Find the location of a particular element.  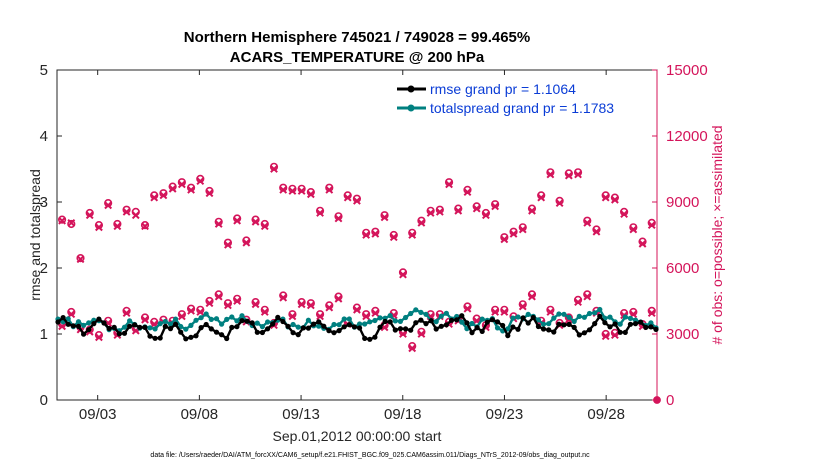

left-tick-label: 5 is located at coordinates (44, 70).